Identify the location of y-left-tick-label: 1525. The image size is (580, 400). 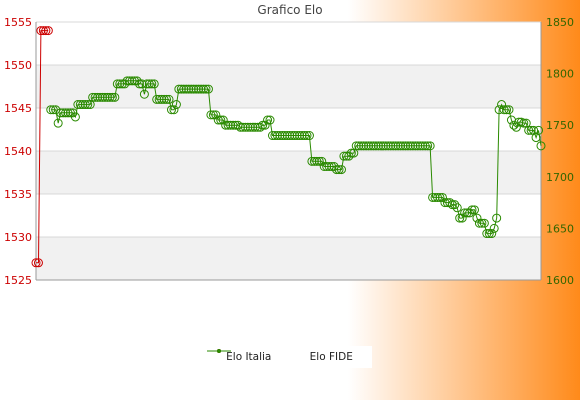
(18, 280).